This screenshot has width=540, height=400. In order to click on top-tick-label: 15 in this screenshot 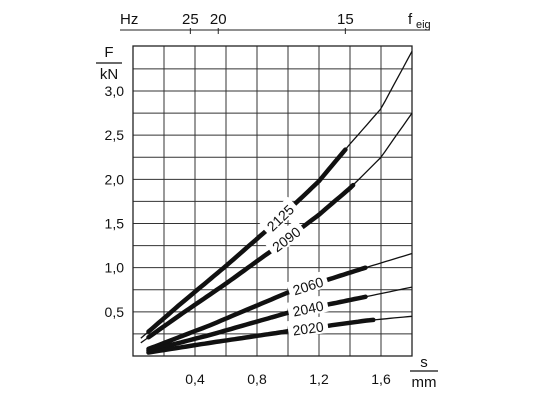, I will do `click(345, 19)`.